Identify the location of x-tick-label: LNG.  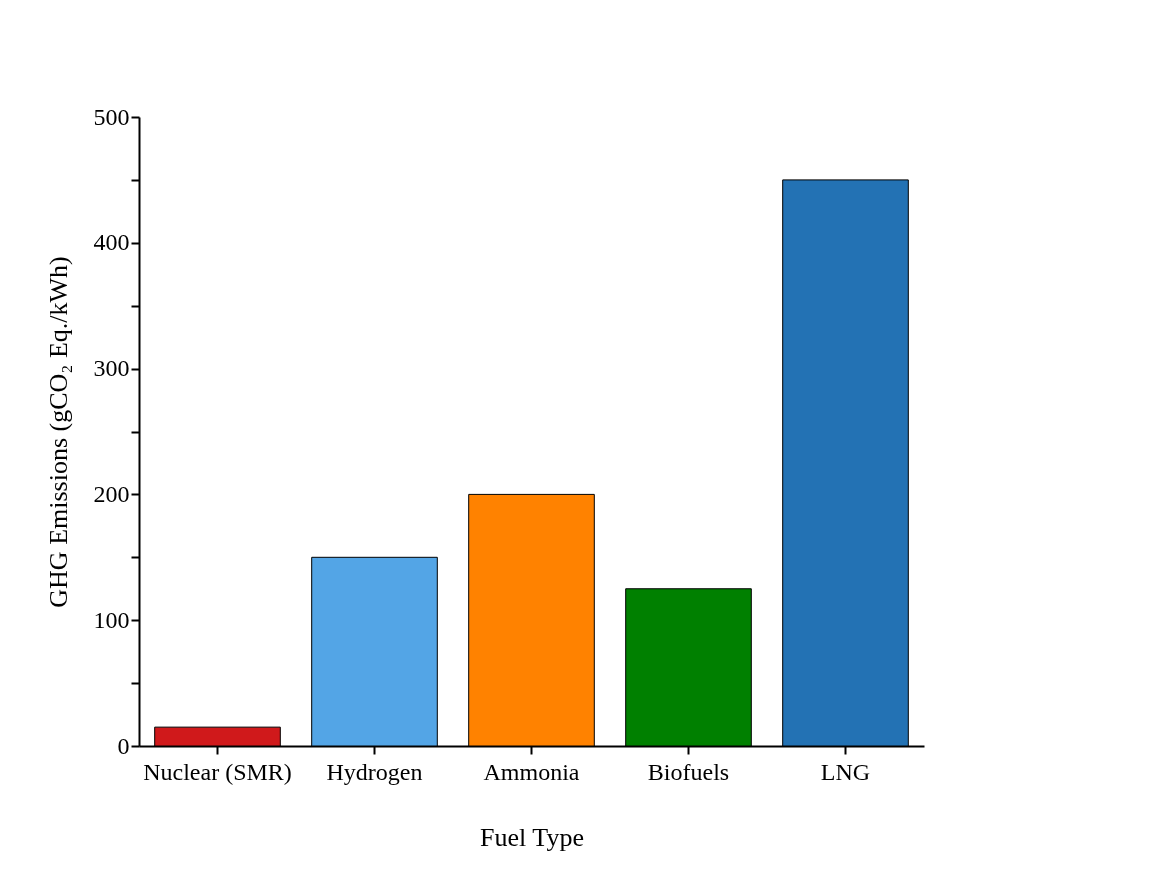
(845, 771).